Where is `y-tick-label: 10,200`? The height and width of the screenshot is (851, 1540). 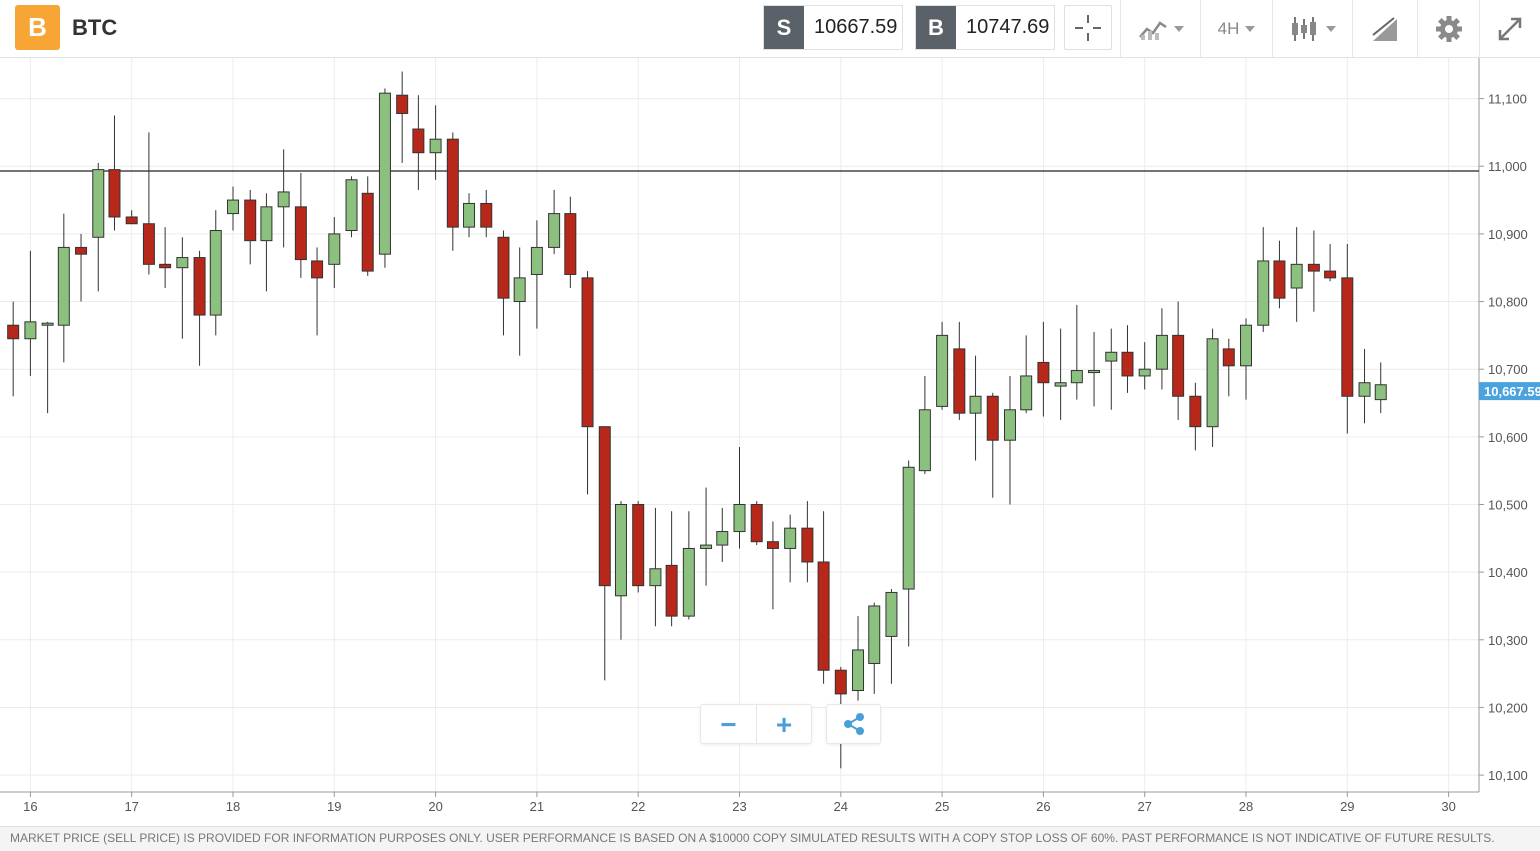 y-tick-label: 10,200 is located at coordinates (1508, 707).